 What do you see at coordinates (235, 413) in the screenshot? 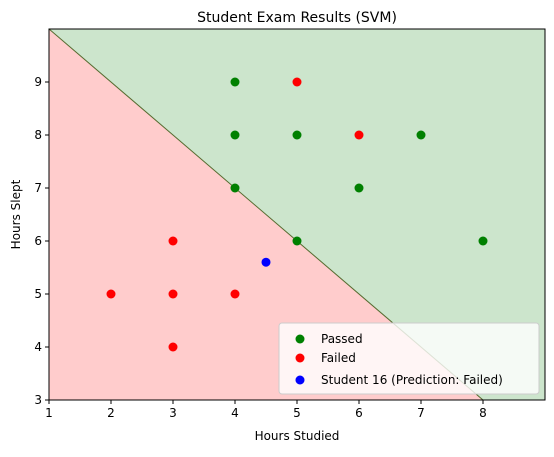
I see `x-tick-label: 4` at bounding box center [235, 413].